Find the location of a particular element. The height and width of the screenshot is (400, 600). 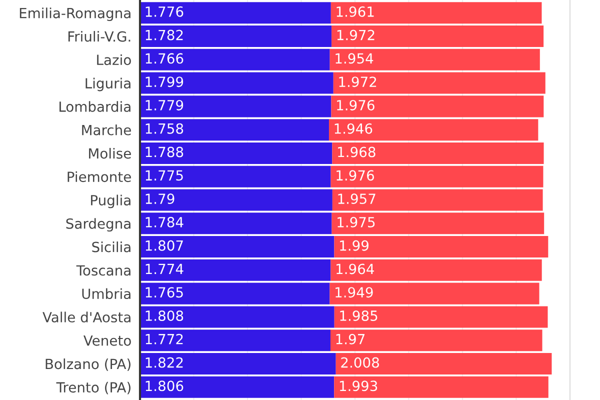

y-tick-label: Lombardia is located at coordinates (95, 106).